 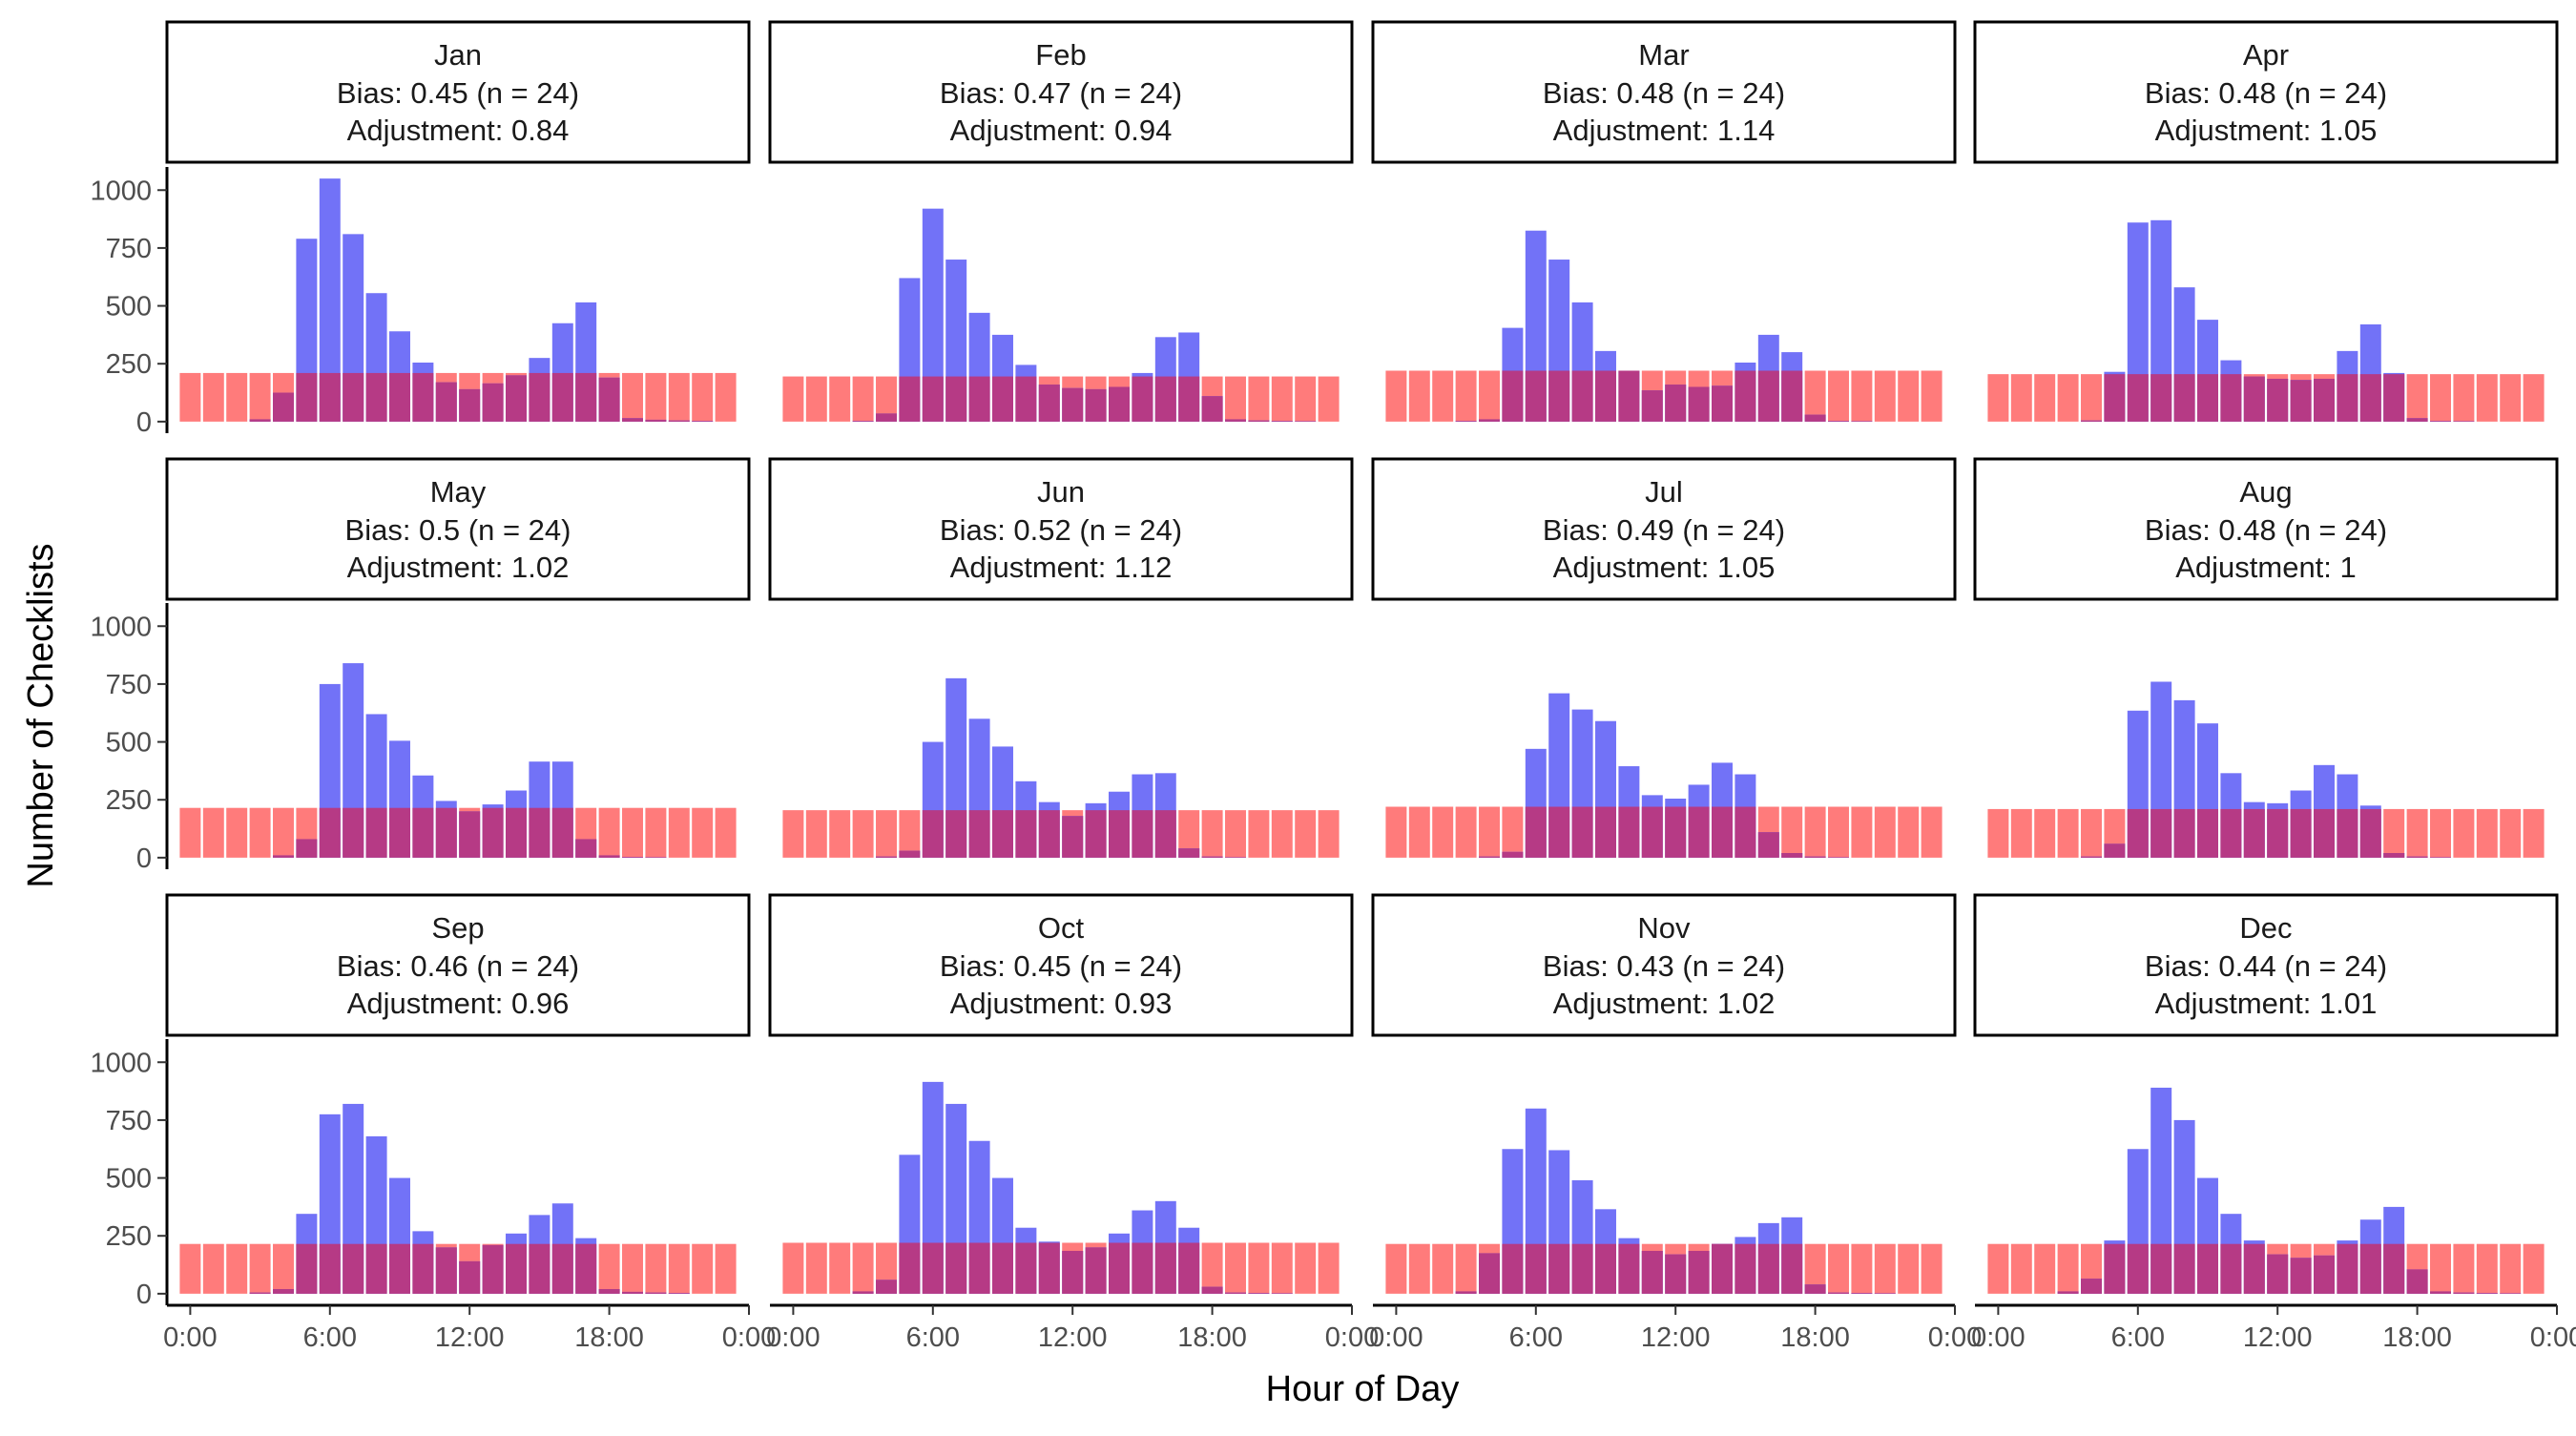 I want to click on facet-month-label: Feb, so click(x=1060, y=55).